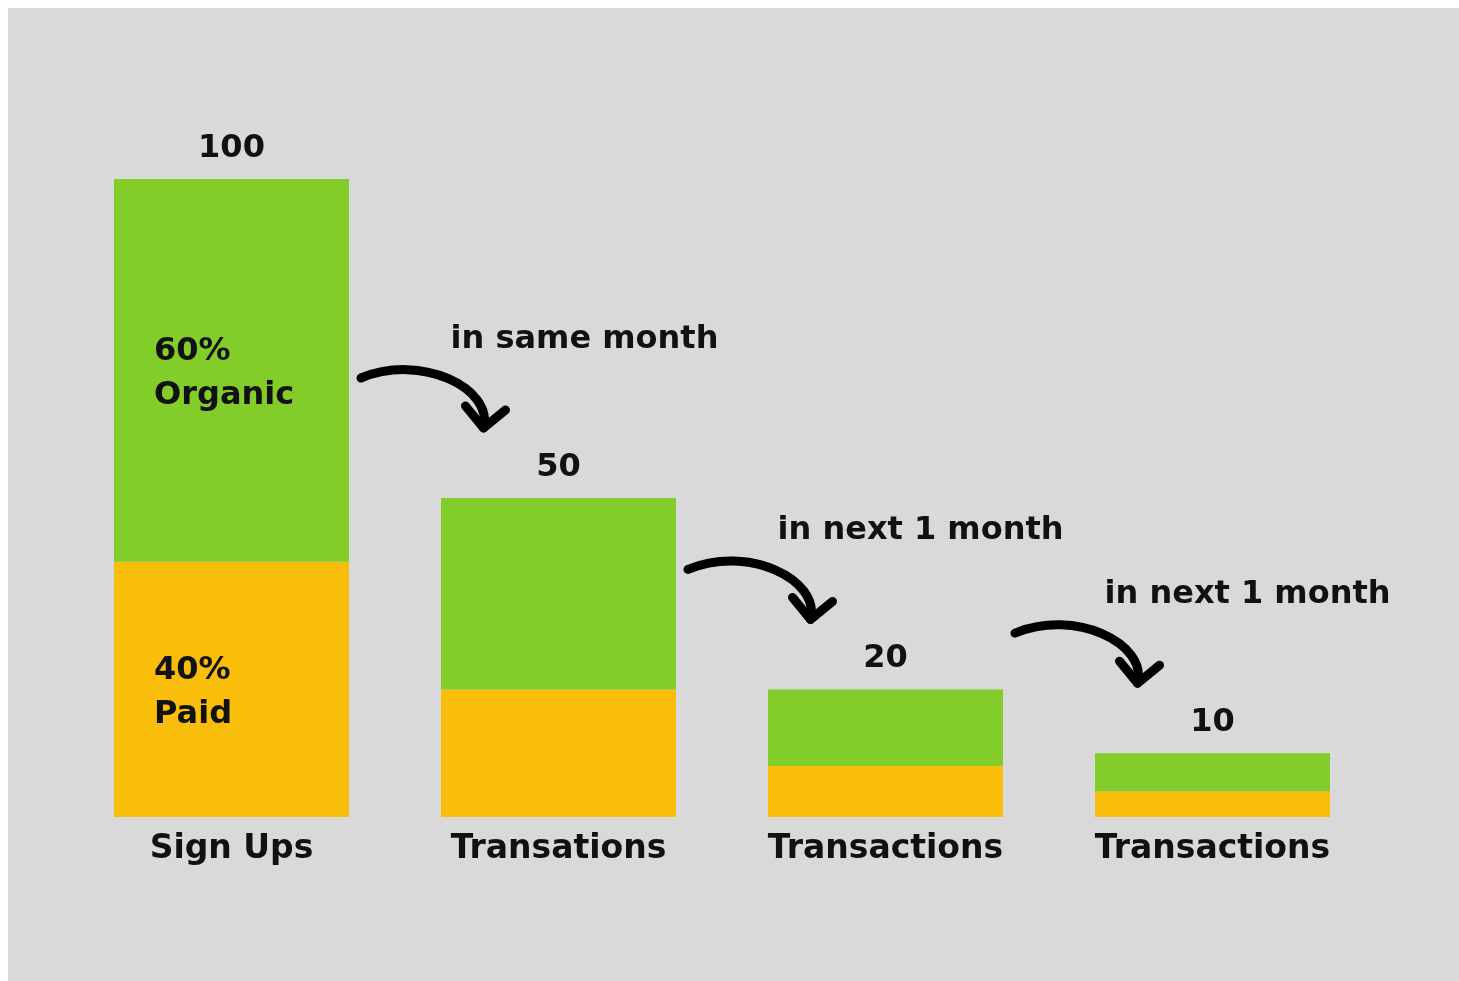 The image size is (1459, 981). What do you see at coordinates (224, 393) in the screenshot?
I see `series-label: Organic` at bounding box center [224, 393].